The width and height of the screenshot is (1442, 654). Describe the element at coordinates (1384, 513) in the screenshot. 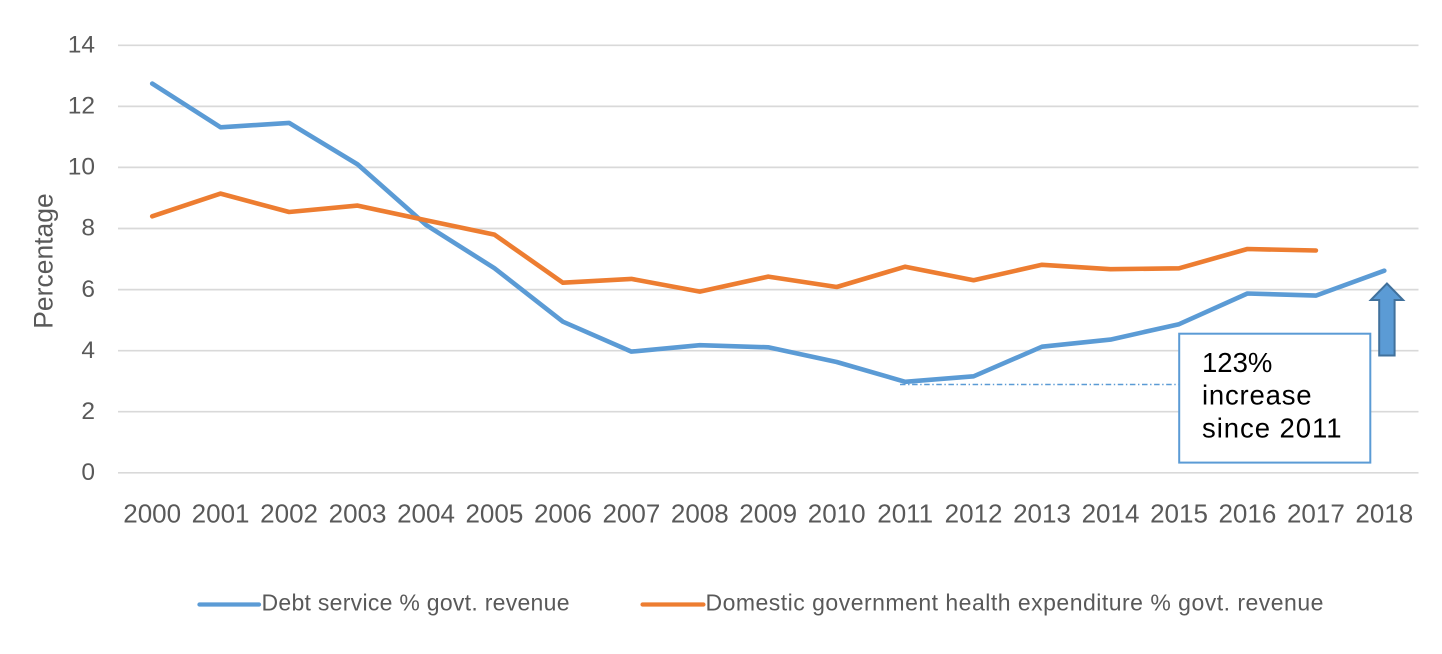

I see `svg-text: 2018` at that location.